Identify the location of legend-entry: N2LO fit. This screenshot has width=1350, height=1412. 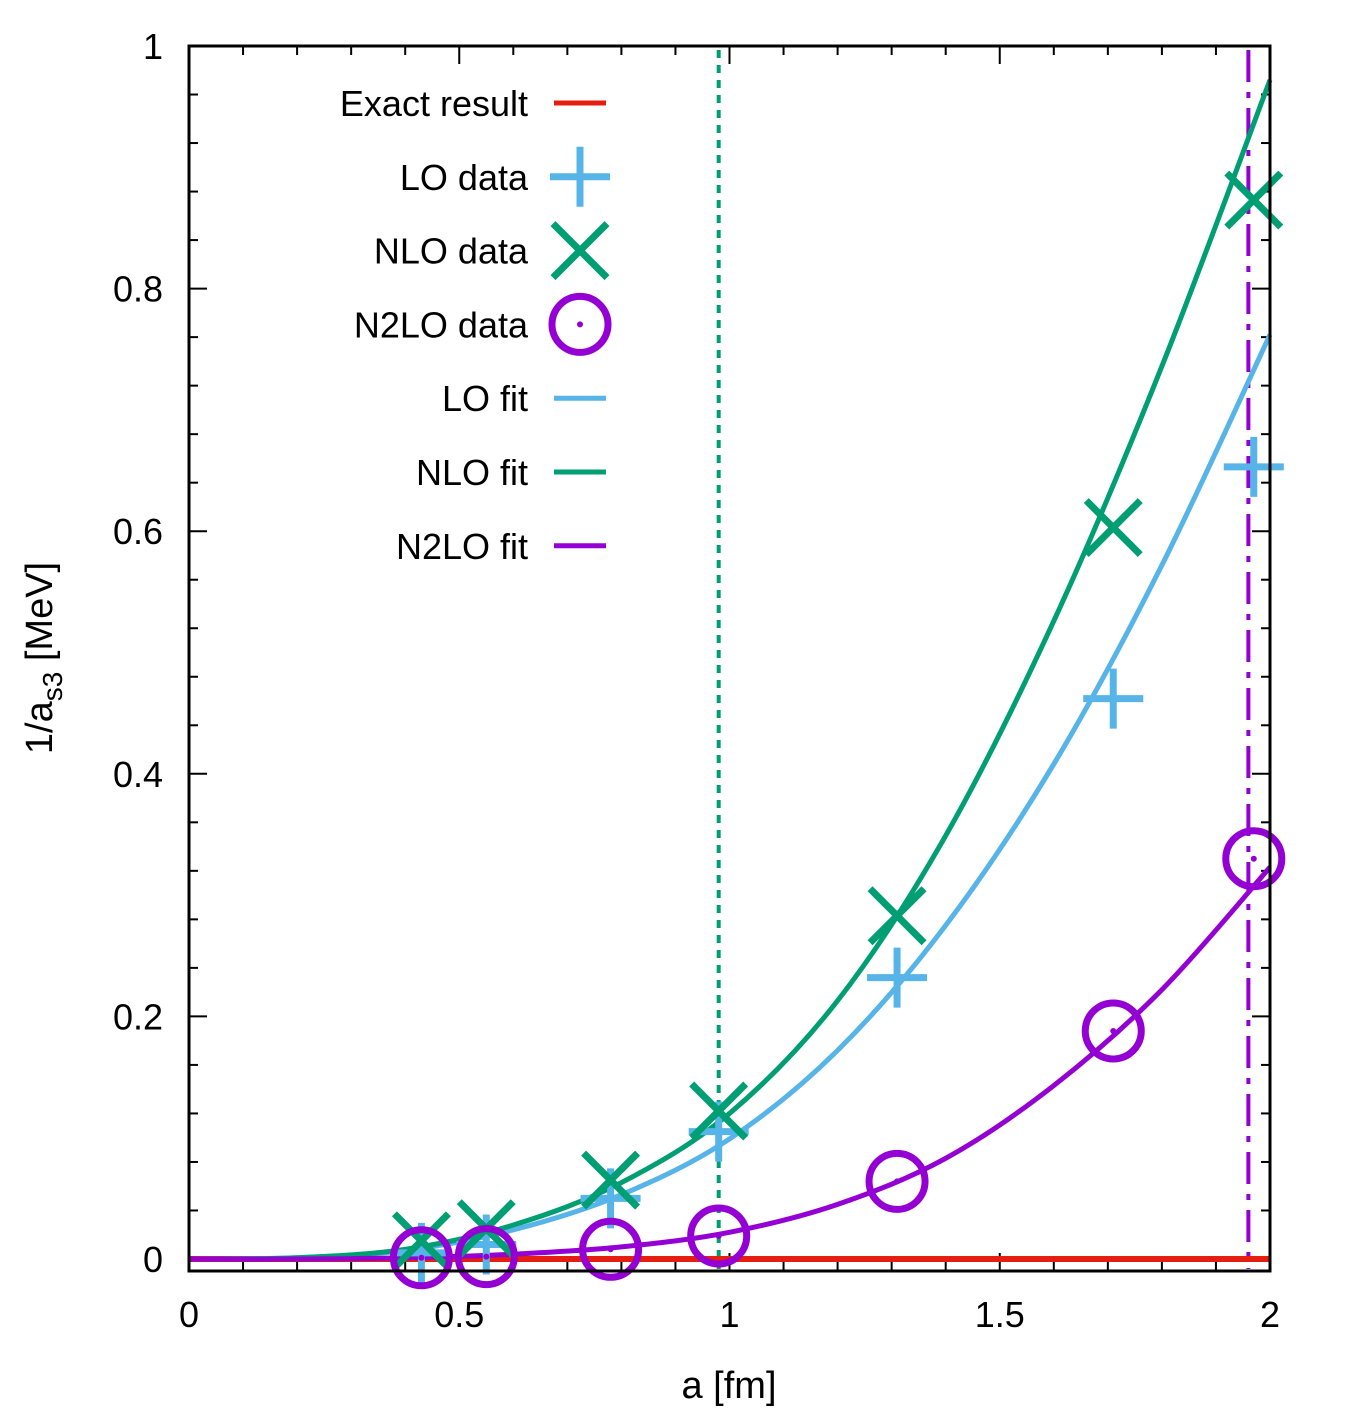
(501, 546).